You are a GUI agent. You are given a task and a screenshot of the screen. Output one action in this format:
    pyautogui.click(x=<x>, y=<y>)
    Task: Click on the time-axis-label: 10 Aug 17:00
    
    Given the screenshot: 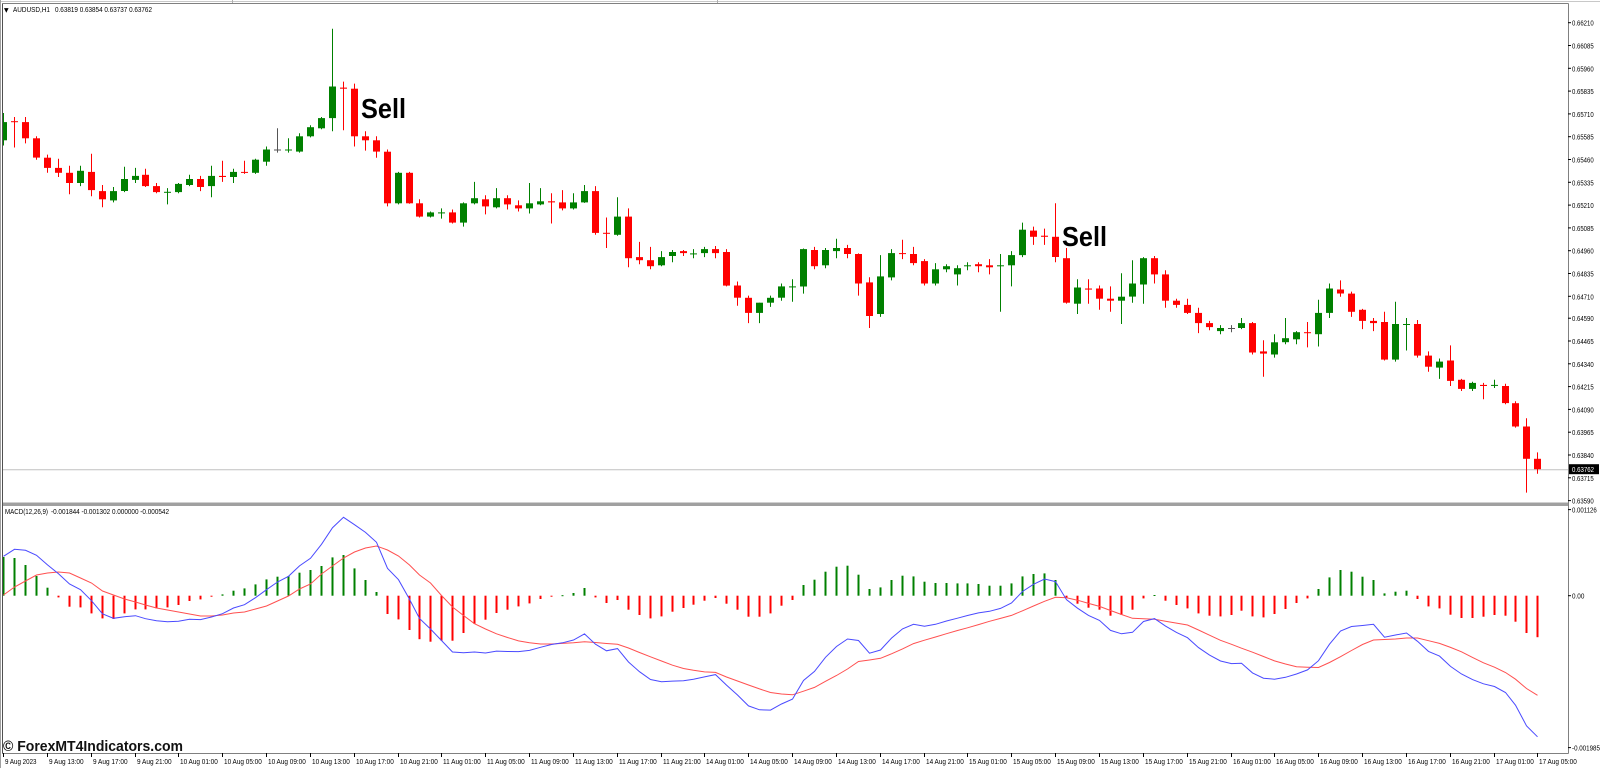 What is the action you would take?
    pyautogui.click(x=375, y=761)
    